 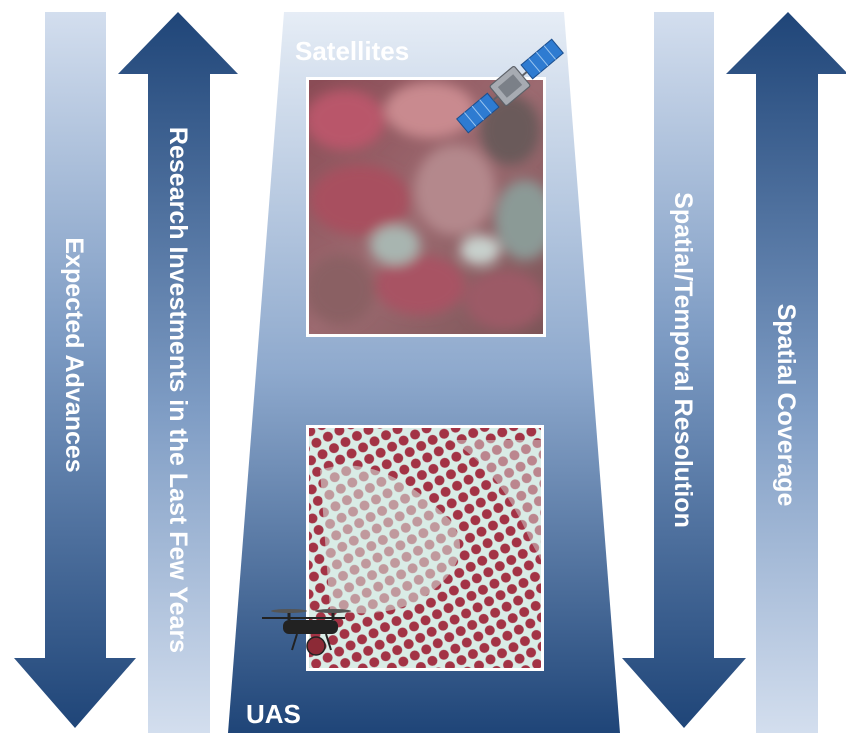 What do you see at coordinates (273, 714) in the screenshot?
I see `uas-label: UAS` at bounding box center [273, 714].